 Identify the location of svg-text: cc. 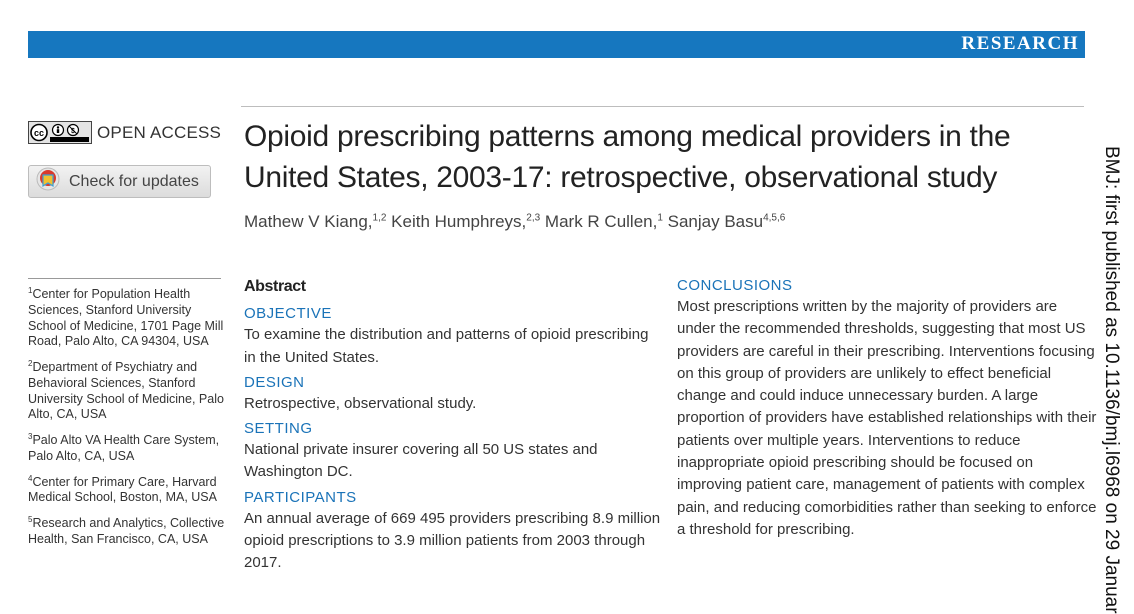
(39, 133).